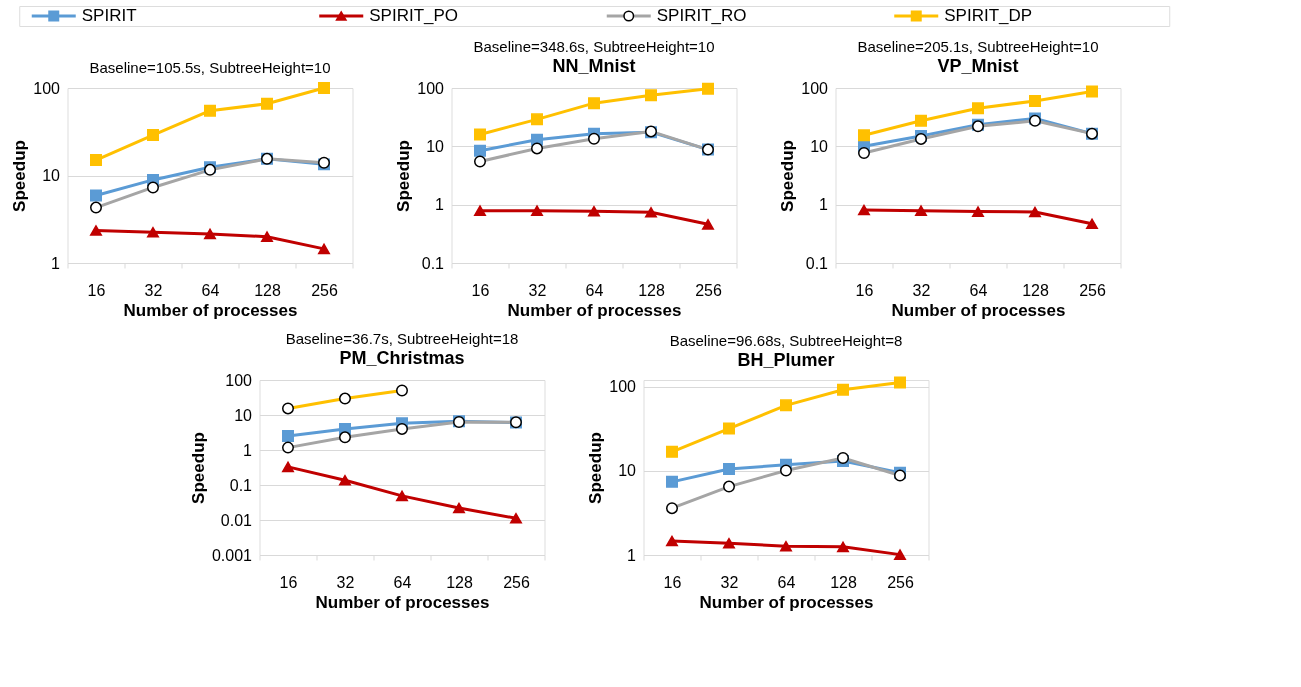 The width and height of the screenshot is (1301, 687). Describe the element at coordinates (978, 46) in the screenshot. I see `chart-title: Baseline=205.1s, SubtreeHeight=10` at that location.